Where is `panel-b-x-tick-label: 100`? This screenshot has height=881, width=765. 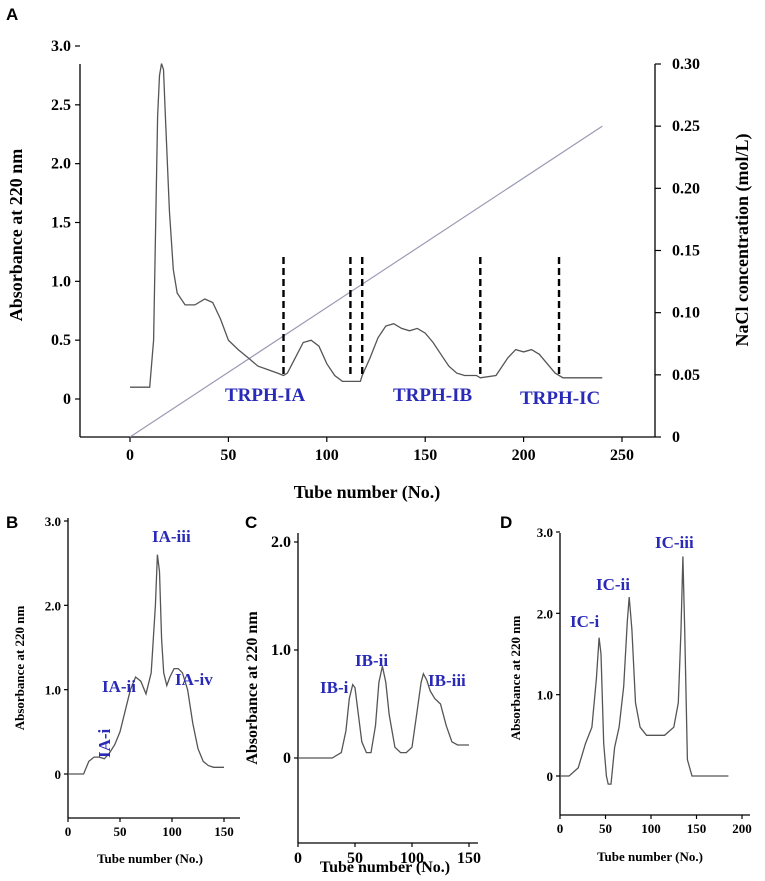 panel-b-x-tick-label: 100 is located at coordinates (172, 831).